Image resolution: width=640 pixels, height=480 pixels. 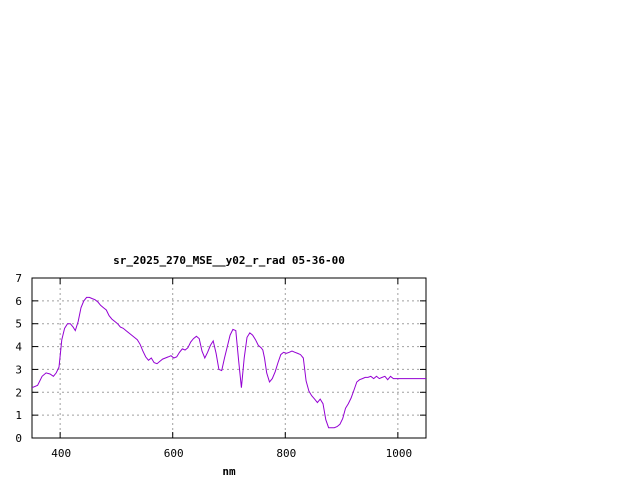 What do you see at coordinates (18, 438) in the screenshot?
I see `y-tick-label: 0` at bounding box center [18, 438].